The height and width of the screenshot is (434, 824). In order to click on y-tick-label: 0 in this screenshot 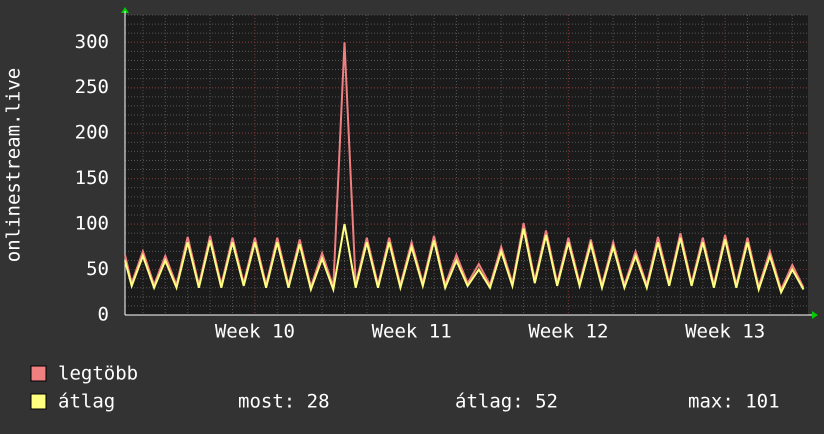, I will do `click(103, 315)`.